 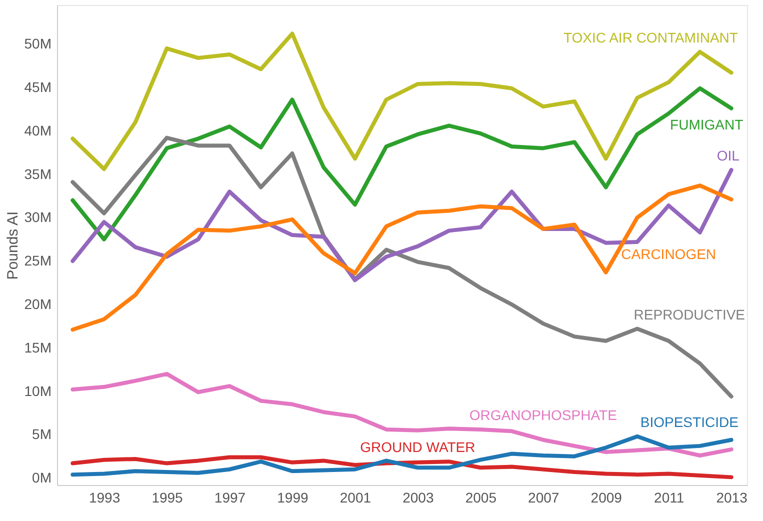 I want to click on x-tick-label: 2003, so click(x=418, y=498).